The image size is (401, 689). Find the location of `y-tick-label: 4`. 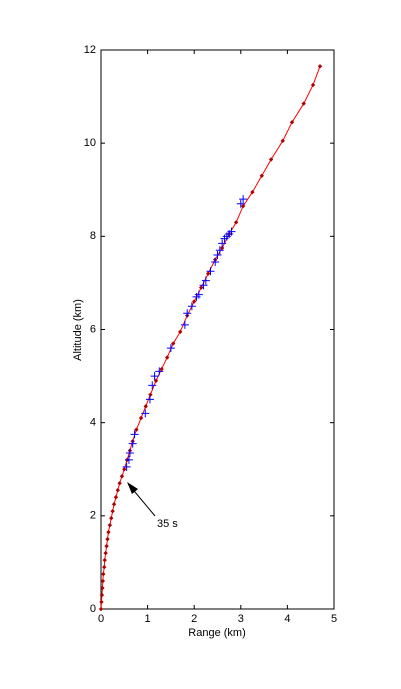

y-tick-label: 4 is located at coordinates (93, 423).